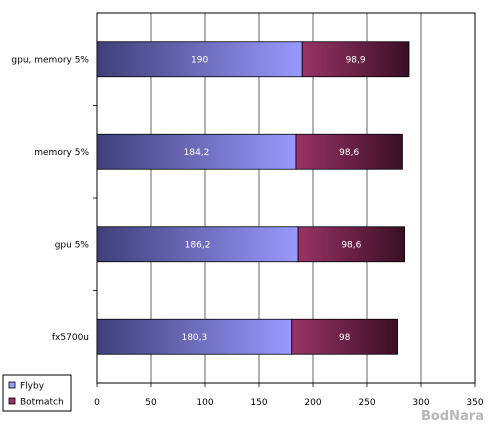  What do you see at coordinates (70, 338) in the screenshot?
I see `category-label: fx5700u` at bounding box center [70, 338].